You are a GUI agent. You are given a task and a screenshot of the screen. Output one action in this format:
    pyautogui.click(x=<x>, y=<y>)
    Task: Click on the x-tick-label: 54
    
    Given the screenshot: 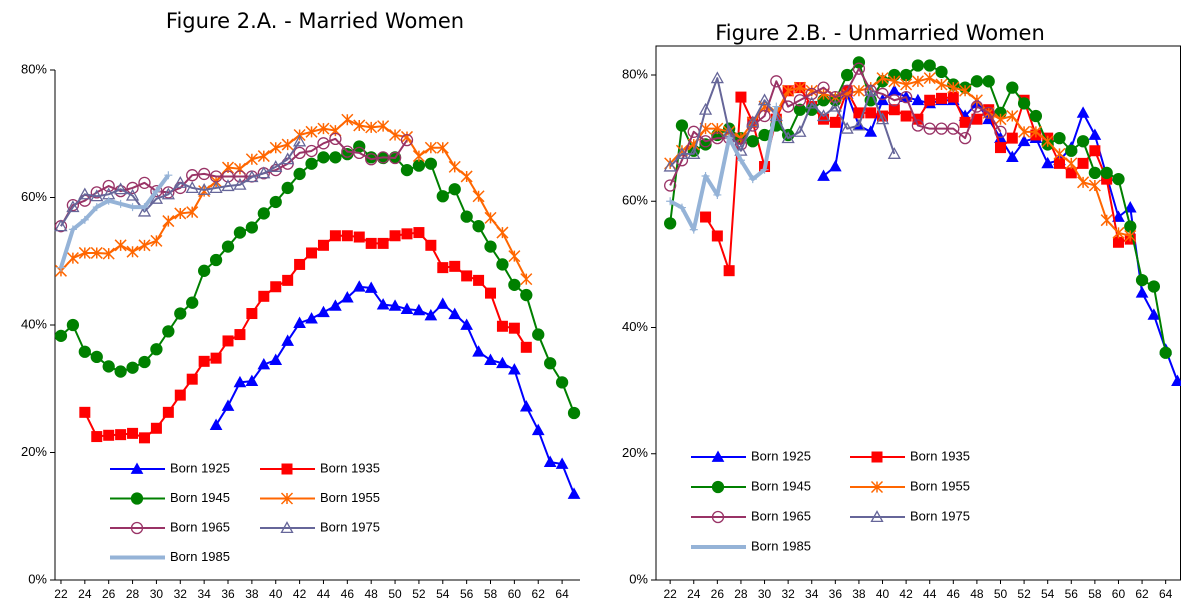 What is the action you would take?
    pyautogui.click(x=443, y=594)
    